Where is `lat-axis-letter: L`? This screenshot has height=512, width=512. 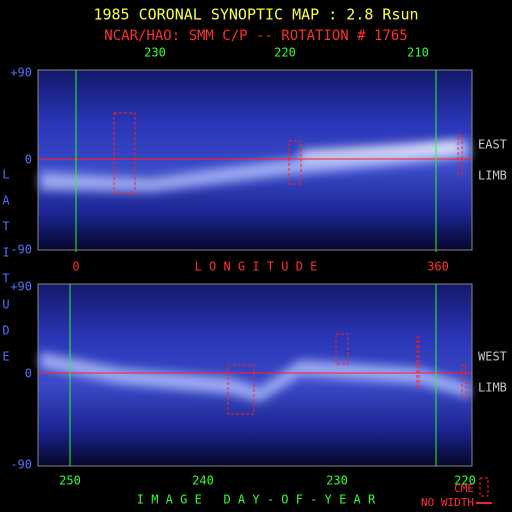 lat-axis-letter: L is located at coordinates (5, 175).